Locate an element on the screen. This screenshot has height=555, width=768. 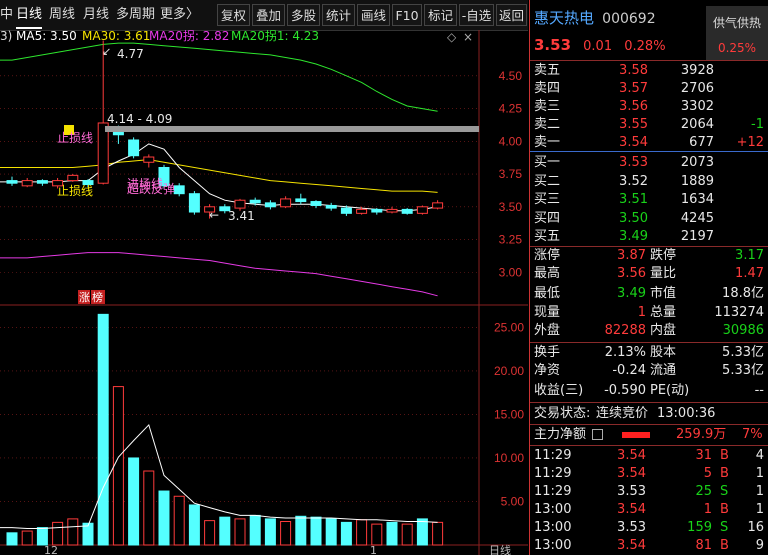
net-flow-value: 259.9万 is located at coordinates (701, 434).